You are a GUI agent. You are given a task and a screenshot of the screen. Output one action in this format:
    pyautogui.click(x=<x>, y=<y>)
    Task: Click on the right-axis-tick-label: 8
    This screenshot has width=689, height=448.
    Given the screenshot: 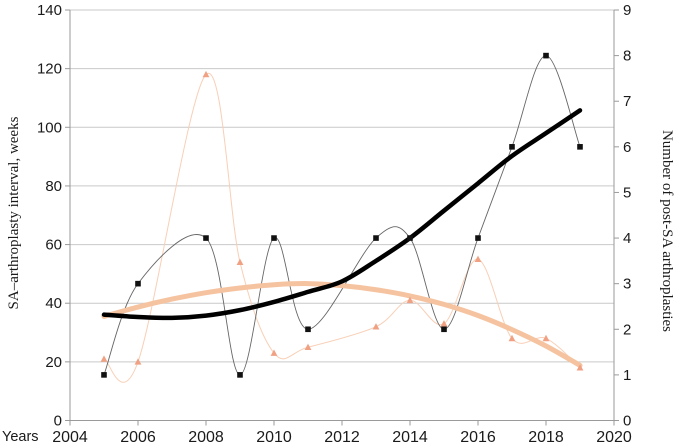 What is the action you would take?
    pyautogui.click(x=627, y=56)
    